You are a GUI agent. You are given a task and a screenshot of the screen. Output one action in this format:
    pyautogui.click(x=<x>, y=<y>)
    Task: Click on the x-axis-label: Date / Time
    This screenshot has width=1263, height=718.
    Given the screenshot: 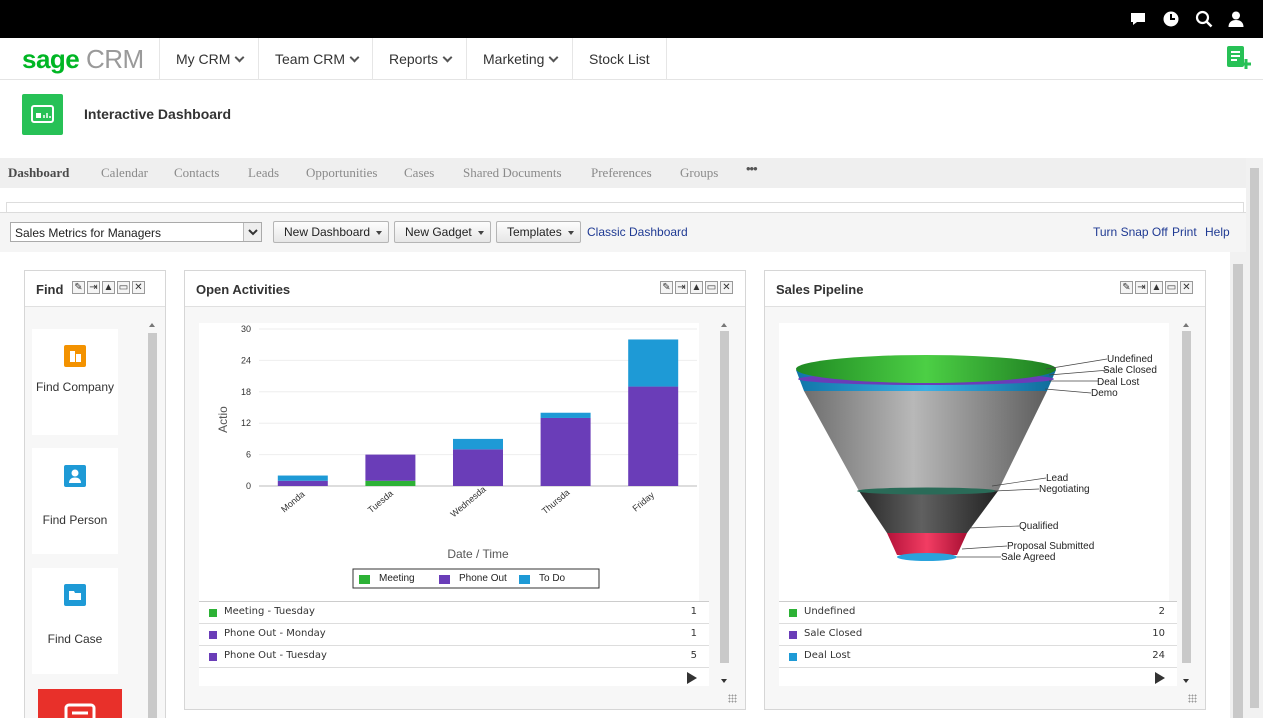 What is the action you would take?
    pyautogui.click(x=478, y=554)
    